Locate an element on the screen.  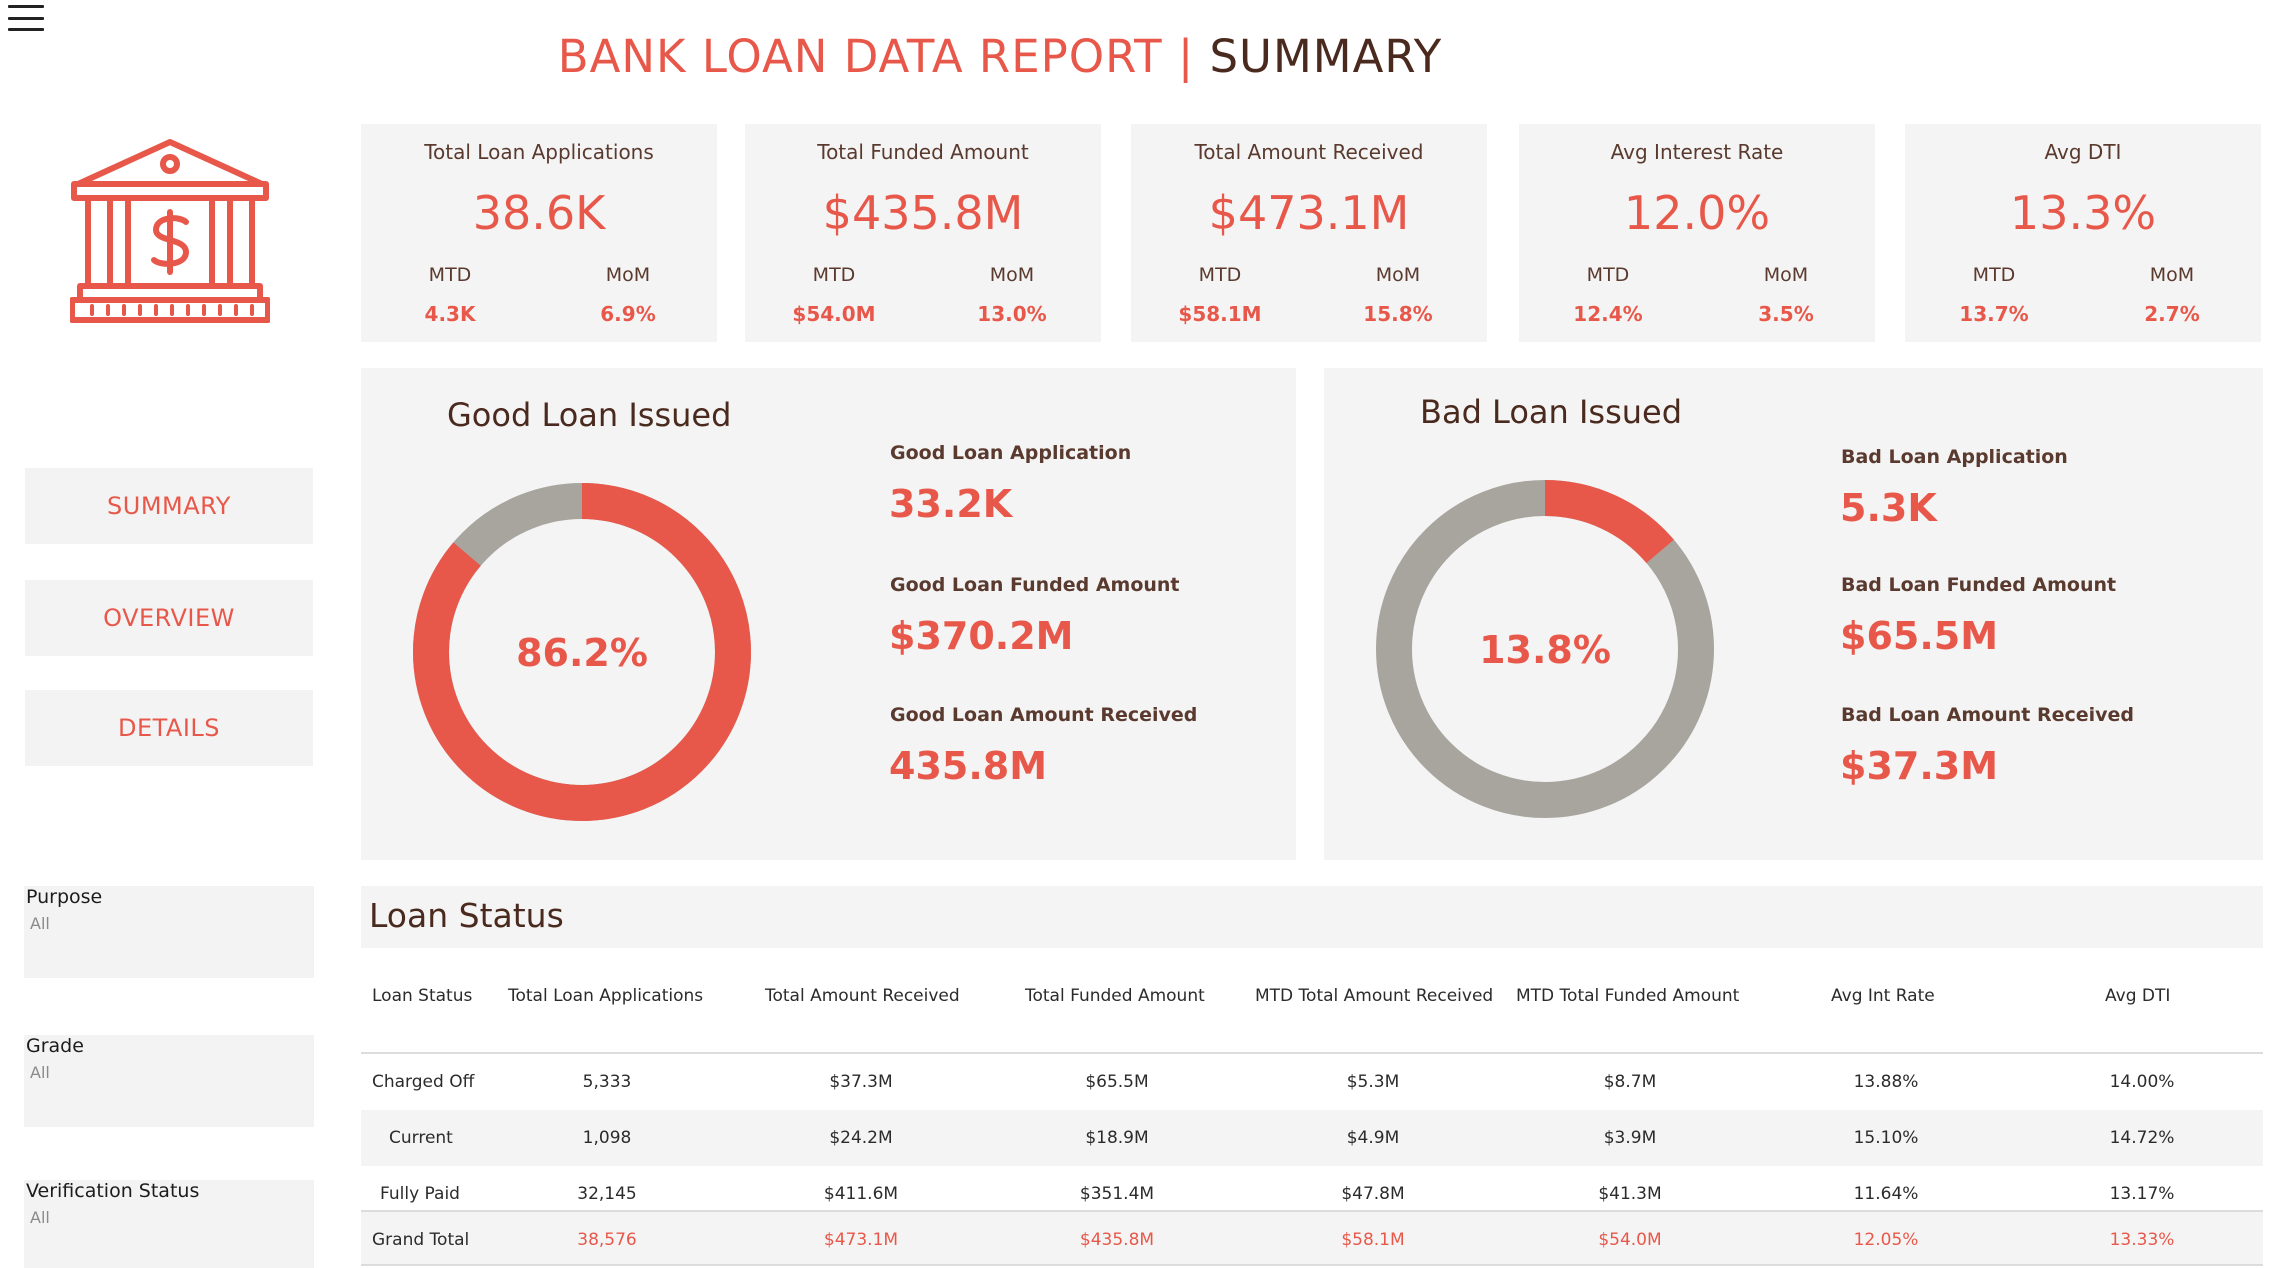
kpi-label: Avg DTI is located at coordinates (2083, 152).